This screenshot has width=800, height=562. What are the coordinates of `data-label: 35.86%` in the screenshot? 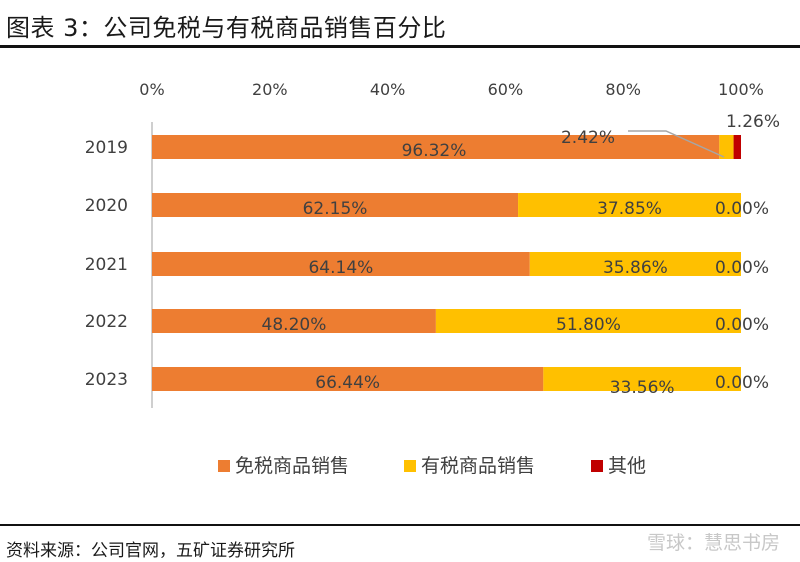 It's located at (635, 268).